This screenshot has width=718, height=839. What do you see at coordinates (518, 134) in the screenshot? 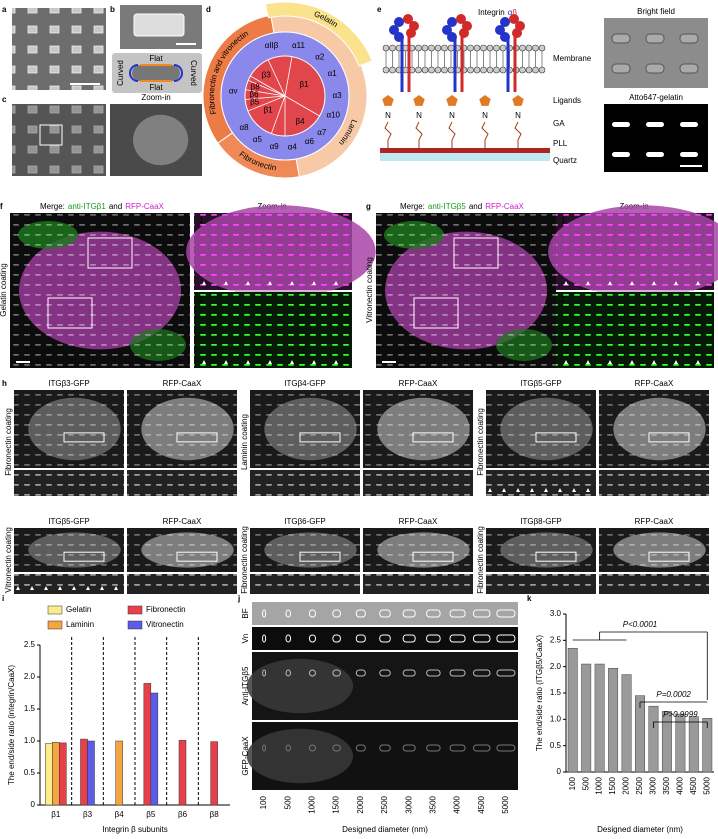
I see `linker` at bounding box center [518, 134].